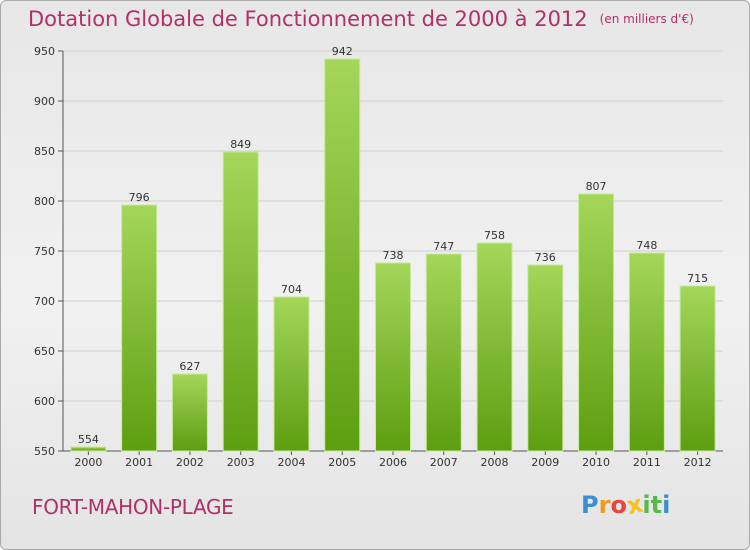 Image resolution: width=750 pixels, height=550 pixels. Describe the element at coordinates (495, 462) in the screenshot. I see `x-tick-label: 2008` at that location.